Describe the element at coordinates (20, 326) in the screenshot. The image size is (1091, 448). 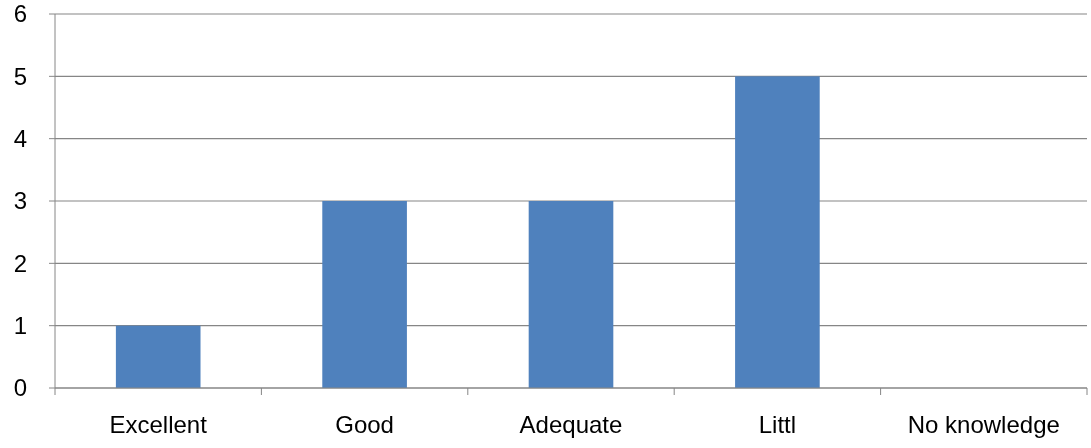
I see `y-tick-label: 1` at that location.